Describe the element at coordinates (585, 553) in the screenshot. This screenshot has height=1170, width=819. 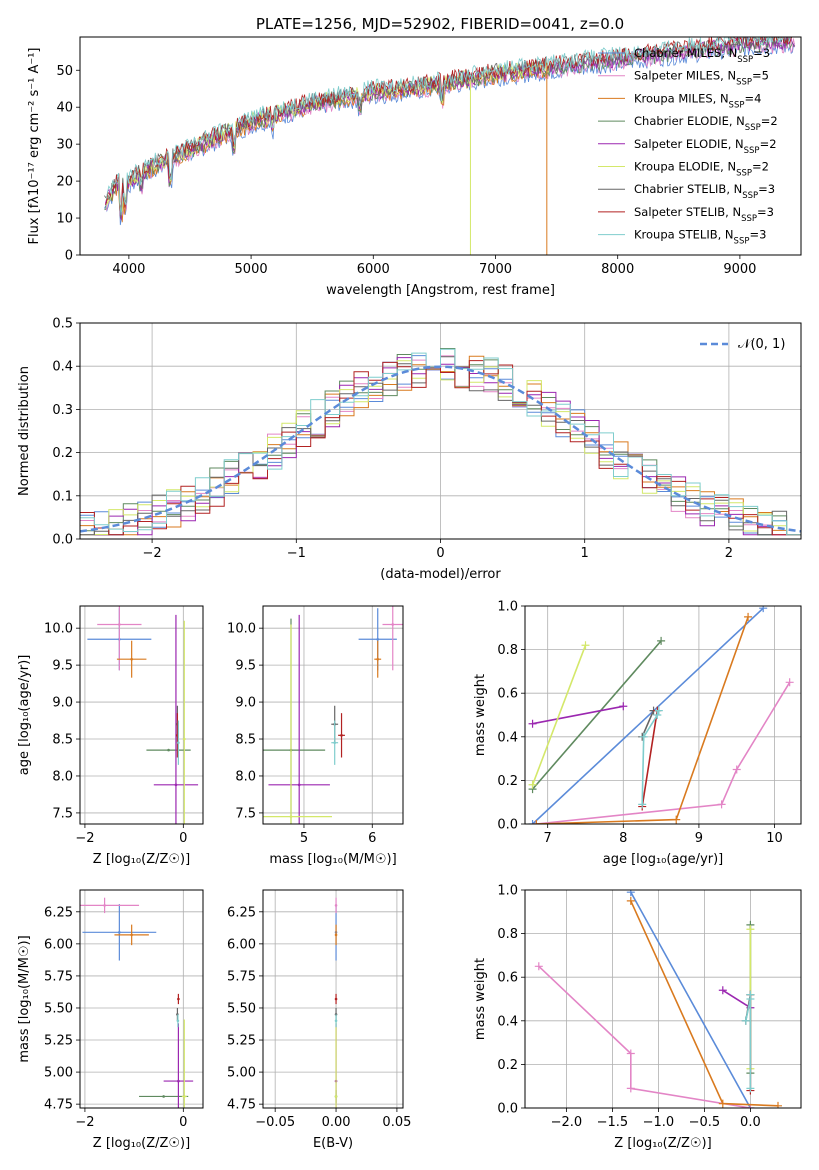
I see `x-tick-label: 1` at that location.